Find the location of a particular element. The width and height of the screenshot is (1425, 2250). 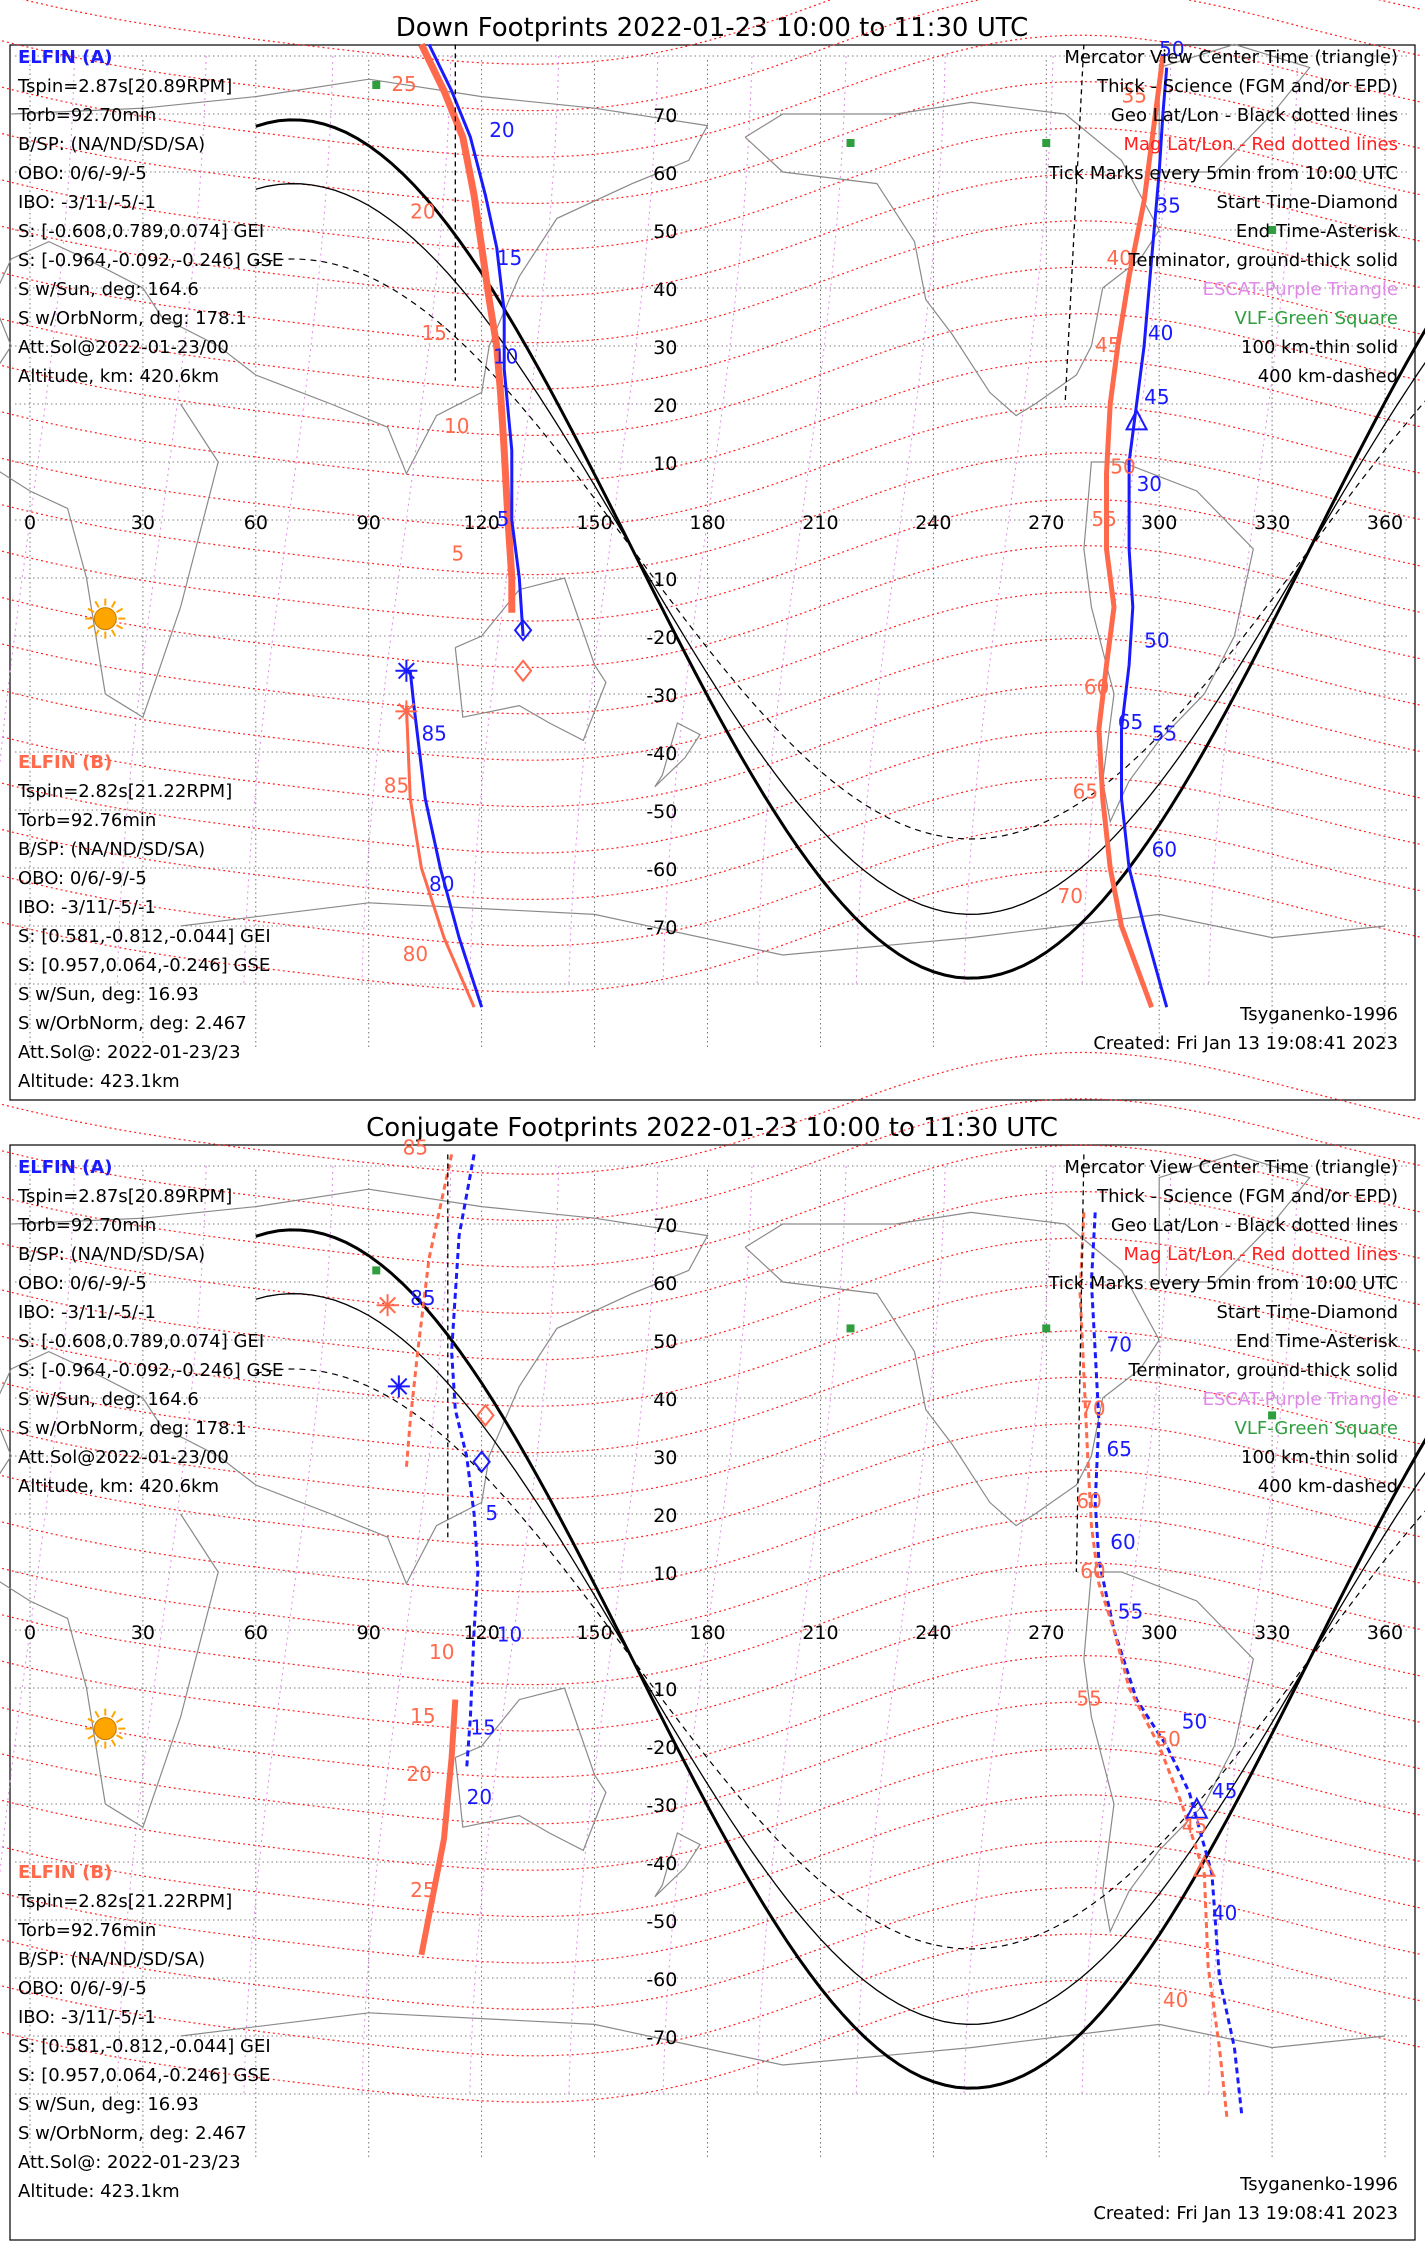

elfin-b-track is located at coordinates (440, 856).